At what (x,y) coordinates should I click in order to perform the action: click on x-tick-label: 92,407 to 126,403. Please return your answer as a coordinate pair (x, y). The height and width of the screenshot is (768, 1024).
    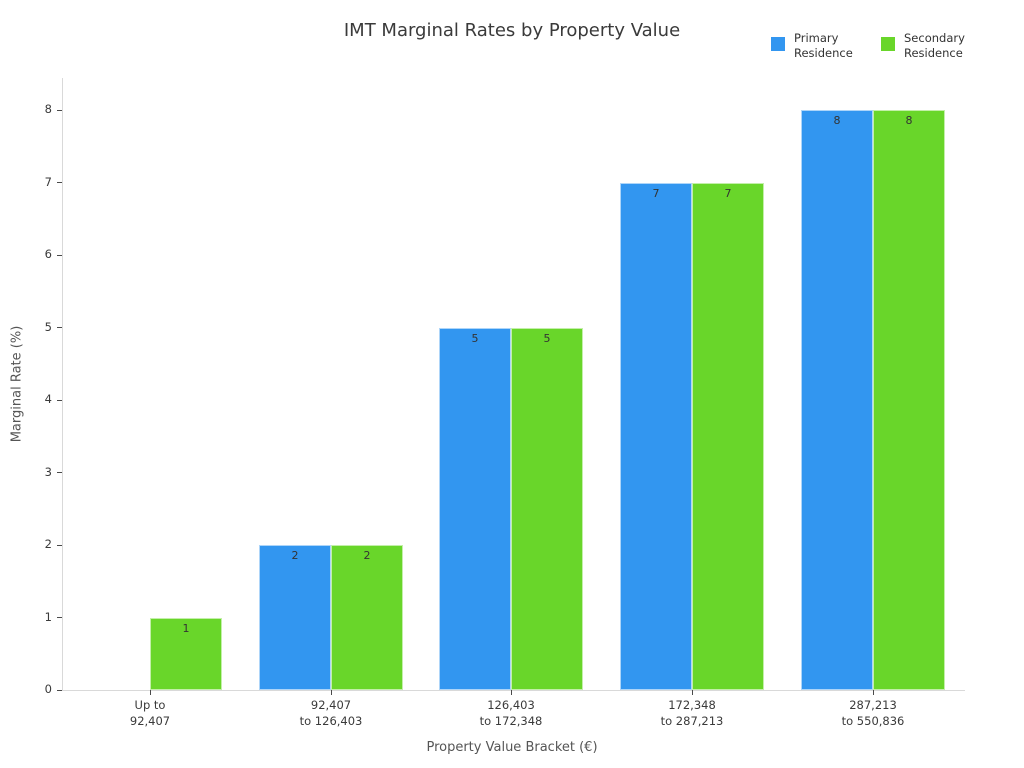
    Looking at the image, I should click on (331, 713).